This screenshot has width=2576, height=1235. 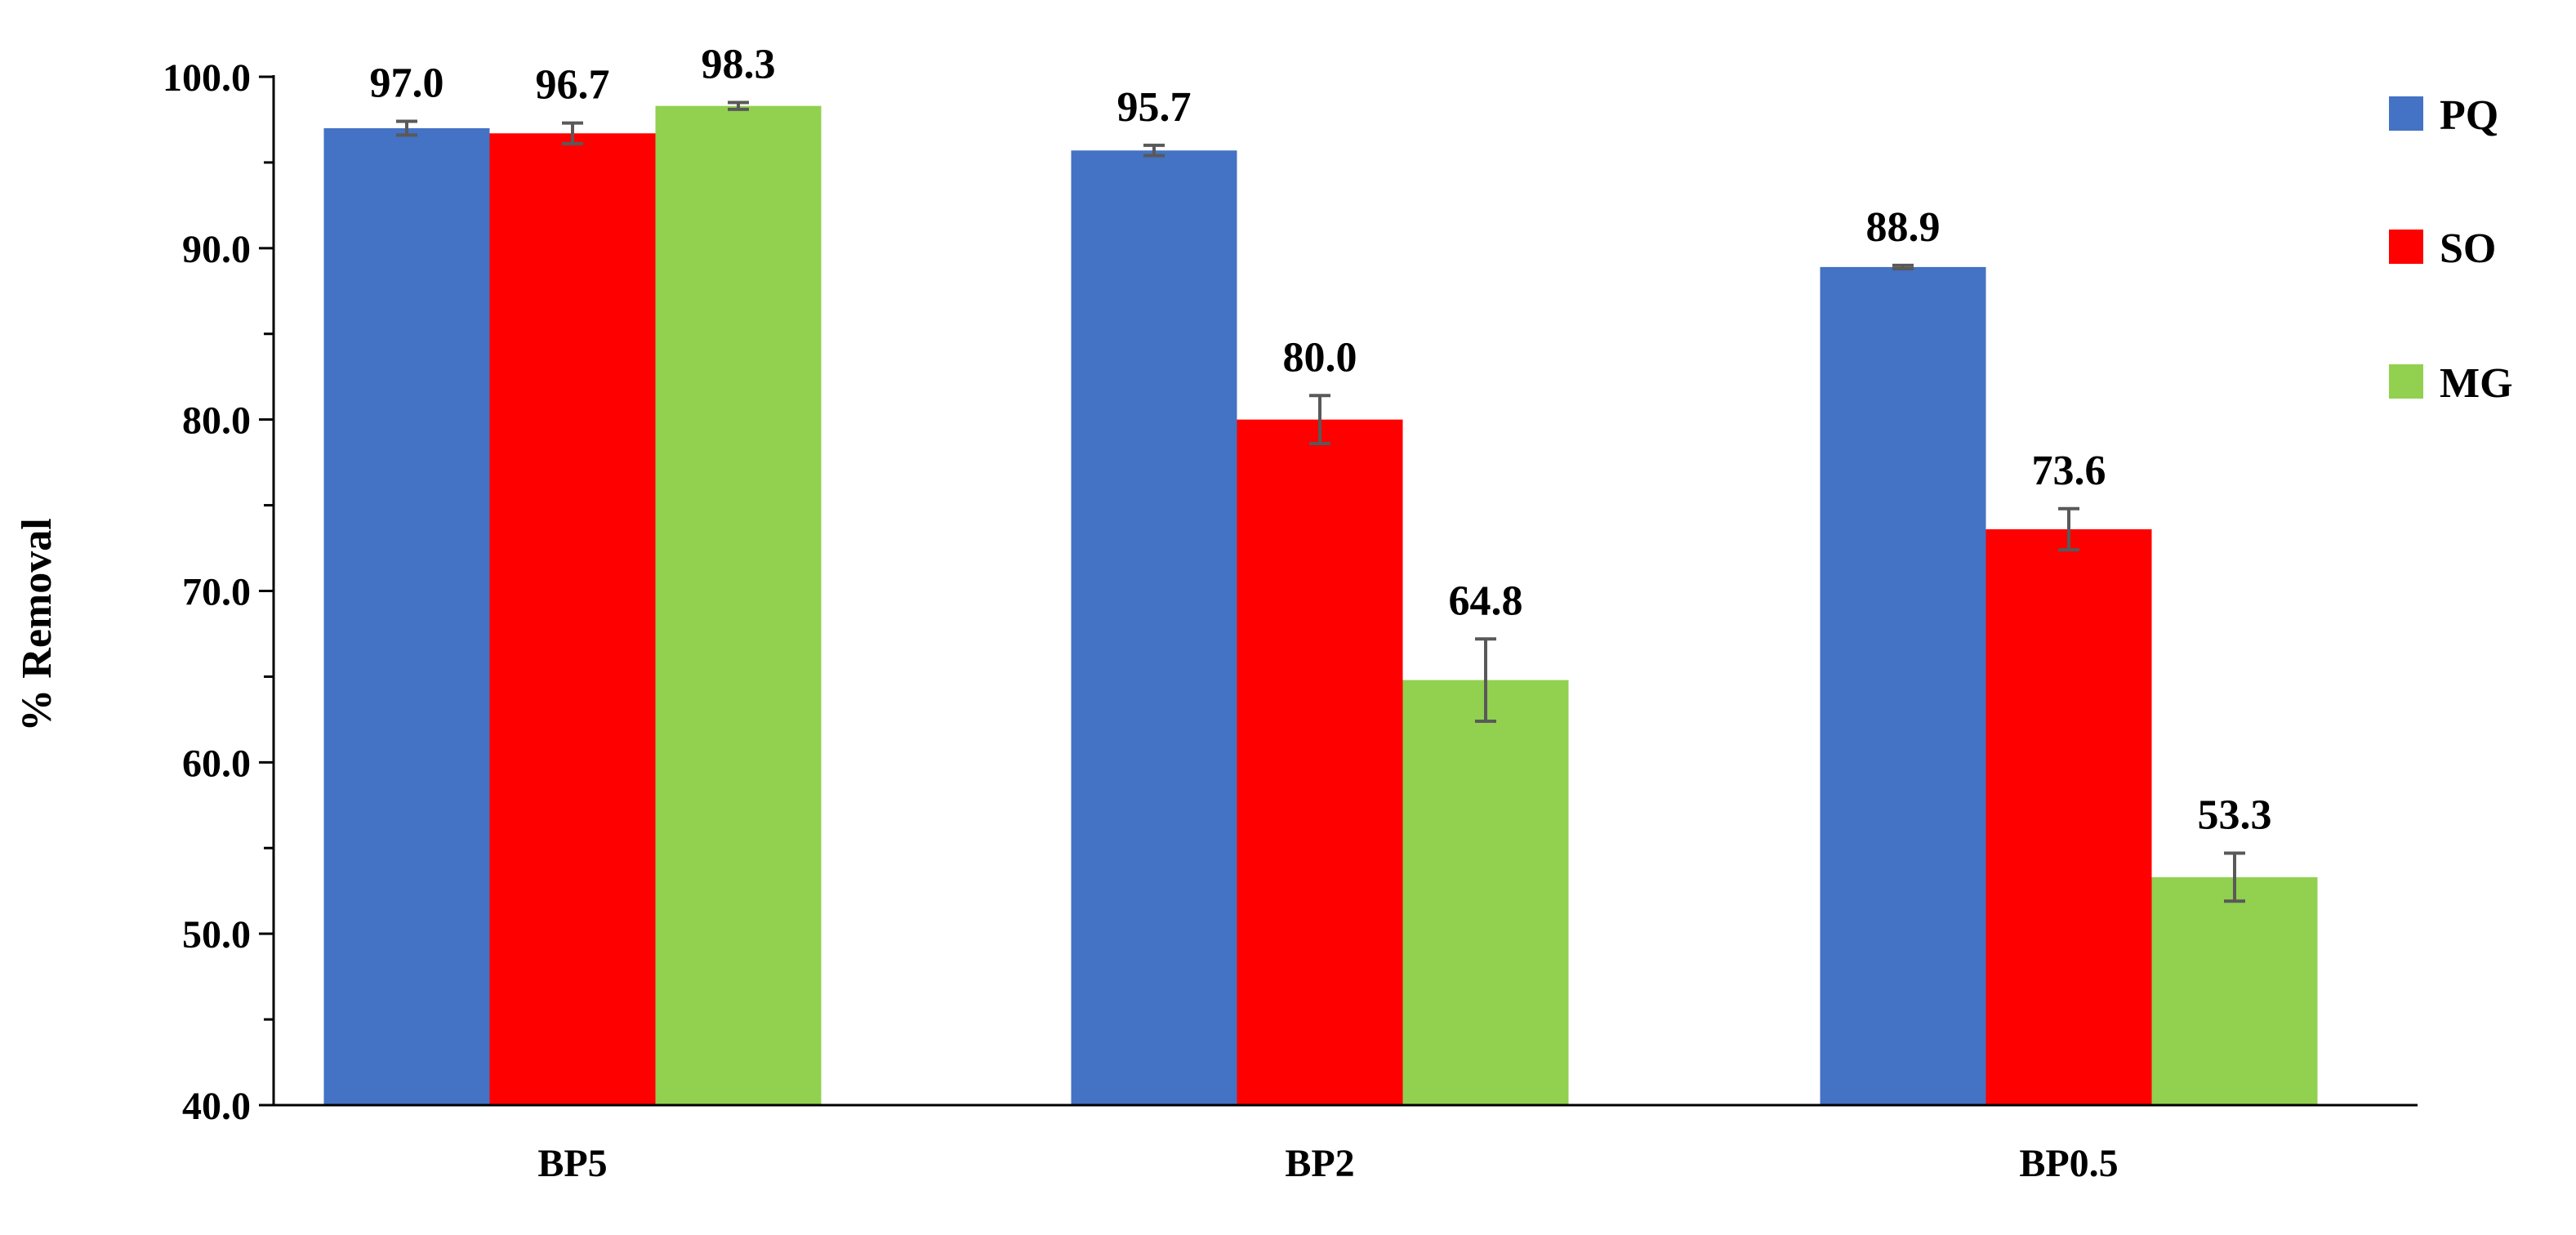 What do you see at coordinates (739, 64) in the screenshot?
I see `data-label: 98.3` at bounding box center [739, 64].